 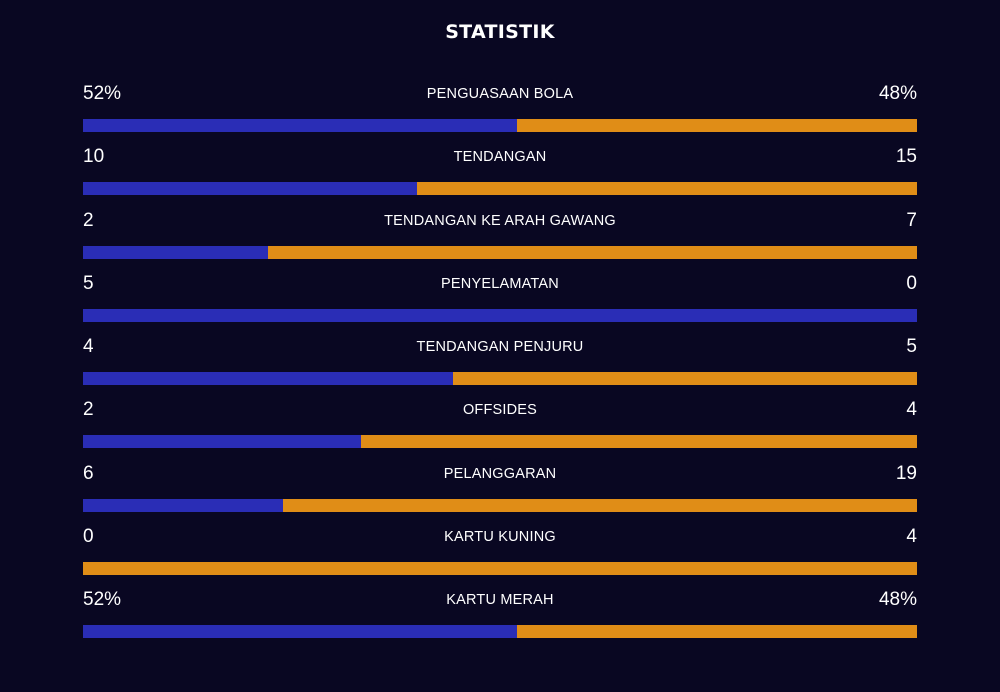 What do you see at coordinates (906, 157) in the screenshot?
I see `away-value: 15` at bounding box center [906, 157].